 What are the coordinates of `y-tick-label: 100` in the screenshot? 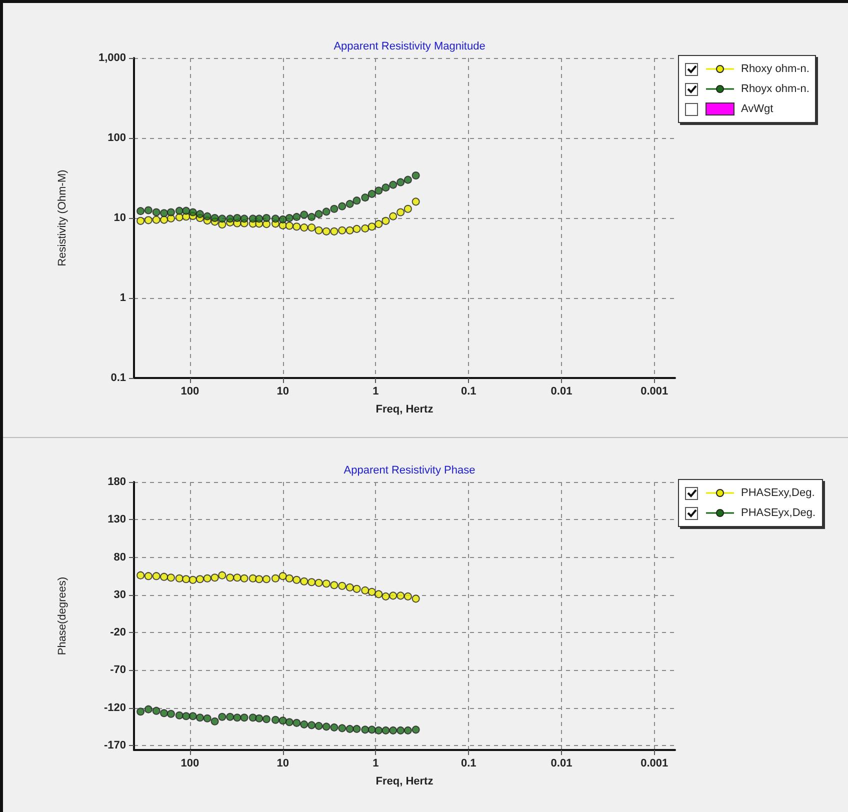 It's located at (117, 138).